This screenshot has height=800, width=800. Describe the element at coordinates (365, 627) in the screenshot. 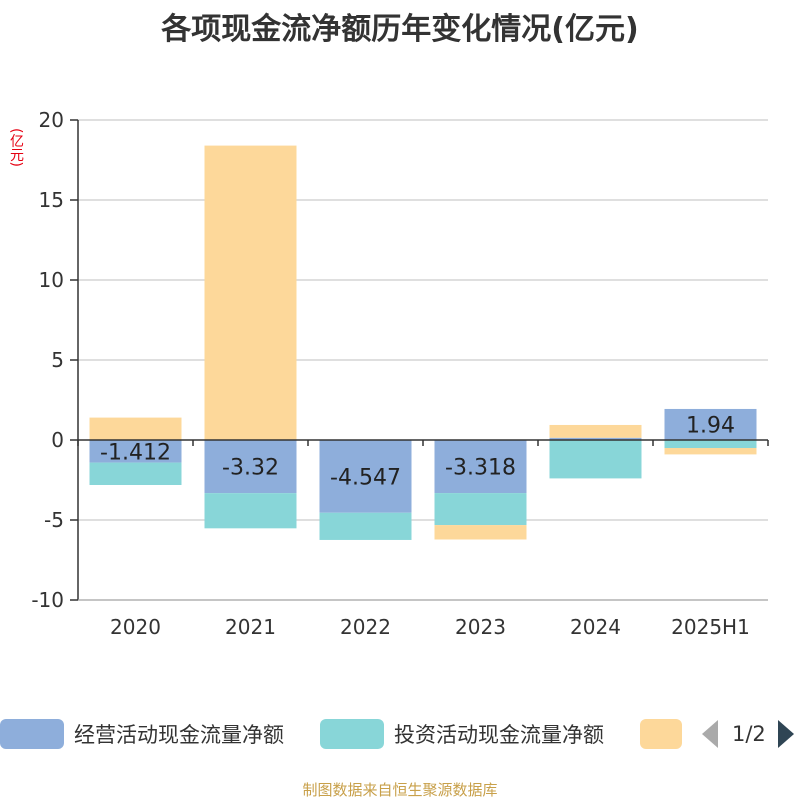

I see `x-tick-label: 2022` at that location.